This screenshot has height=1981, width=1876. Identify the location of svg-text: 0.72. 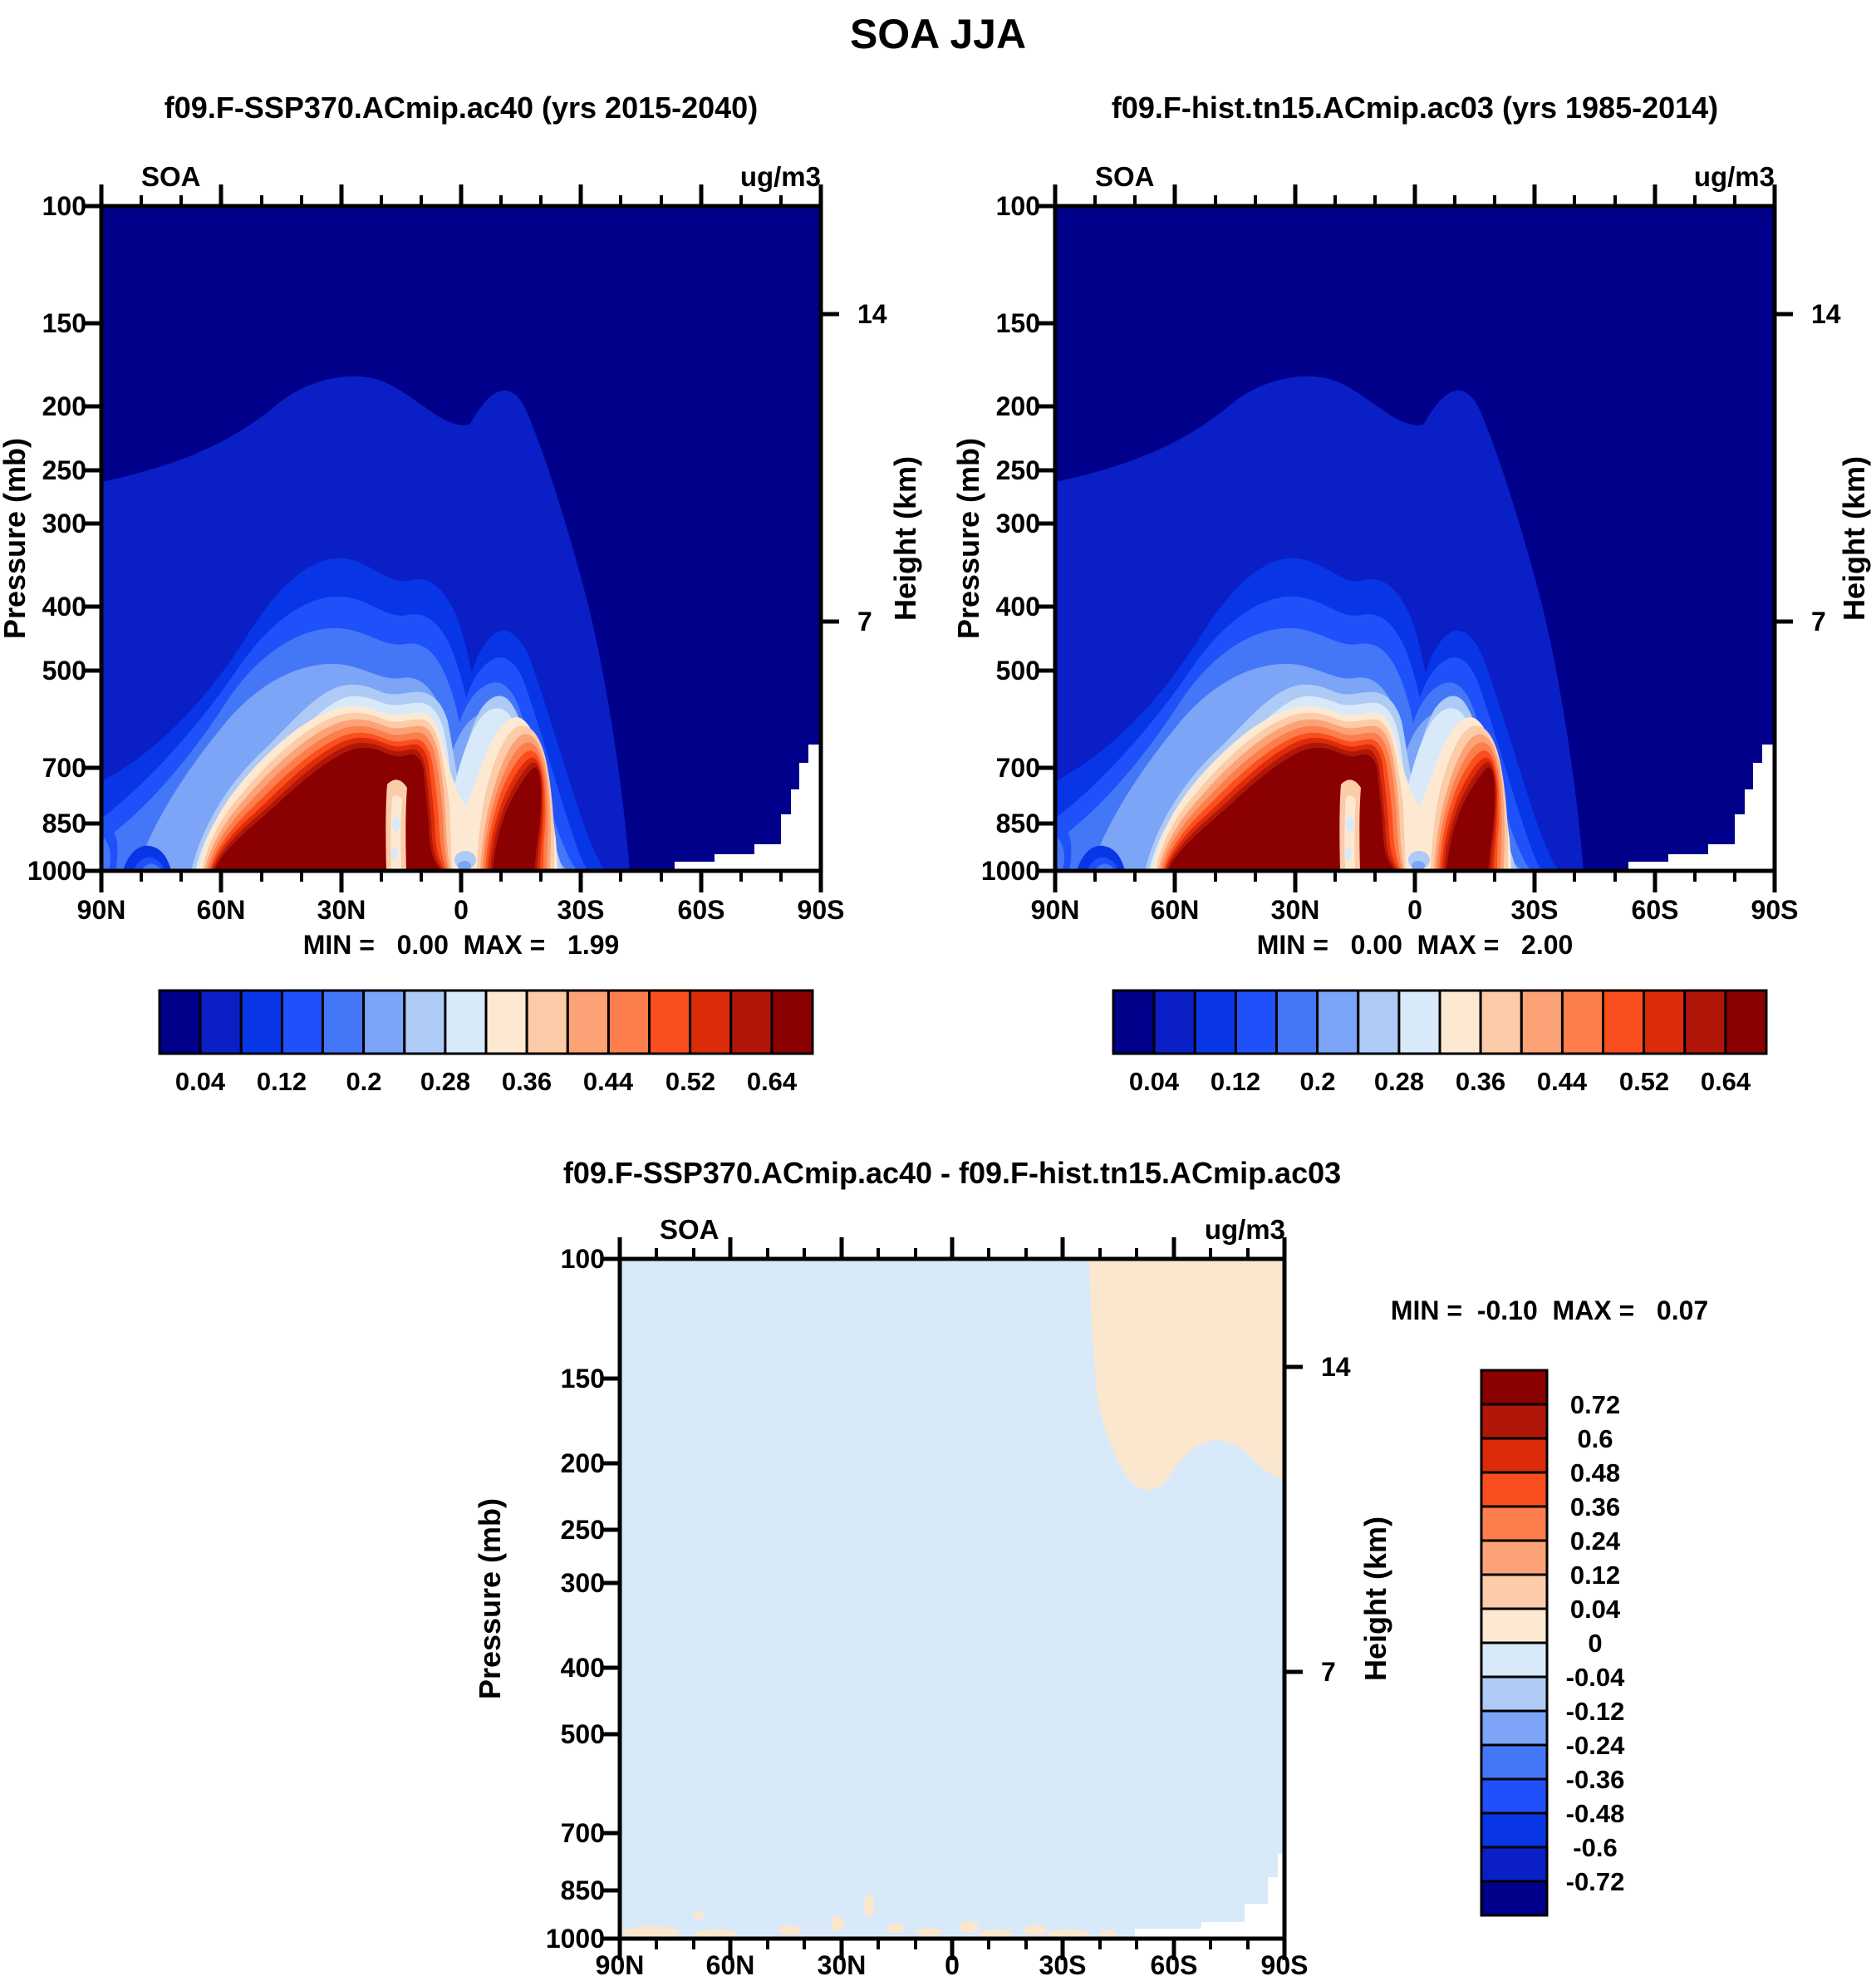
(1595, 1404).